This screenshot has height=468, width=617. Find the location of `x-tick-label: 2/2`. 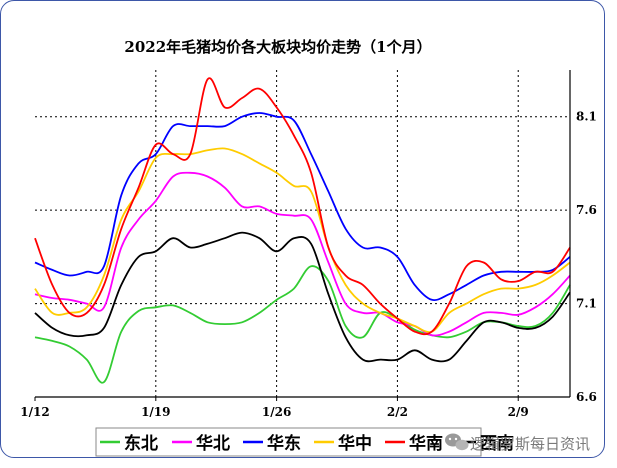

x-tick-label: 2/2 is located at coordinates (397, 412).